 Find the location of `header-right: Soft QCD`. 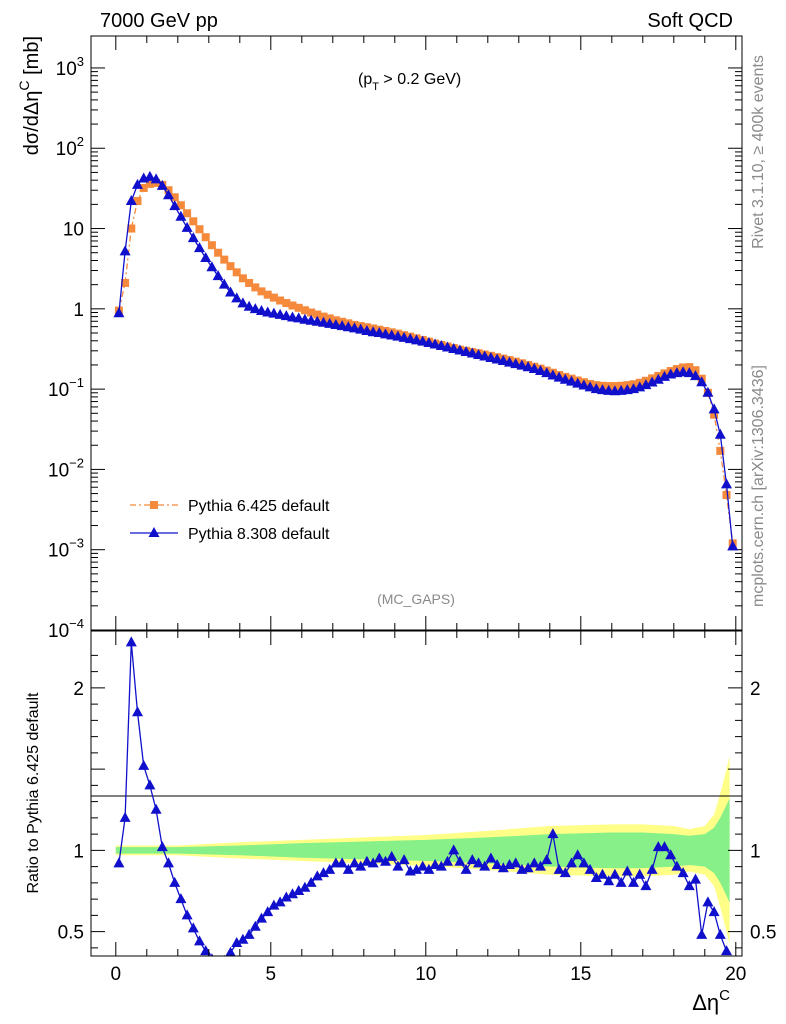

header-right: Soft QCD is located at coordinates (690, 21).